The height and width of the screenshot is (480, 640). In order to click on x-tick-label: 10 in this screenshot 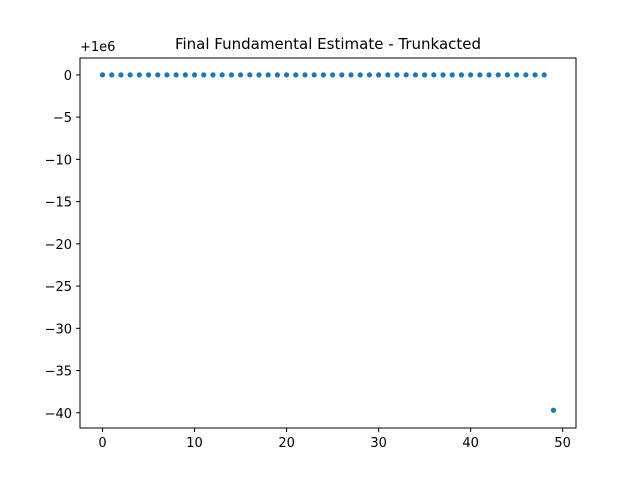, I will do `click(194, 443)`.